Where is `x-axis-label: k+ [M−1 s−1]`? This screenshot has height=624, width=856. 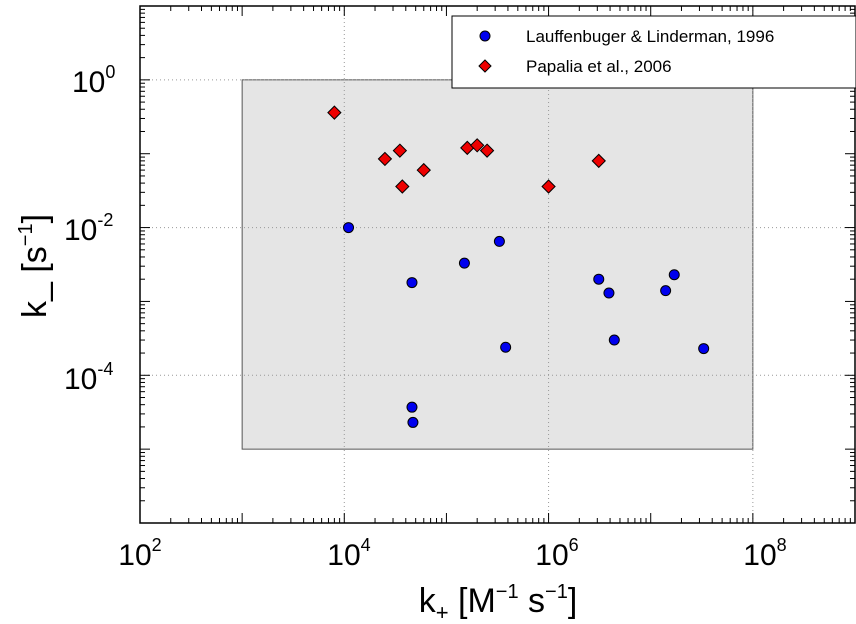
x-axis-label: k+ [M−1 s−1] is located at coordinates (498, 602).